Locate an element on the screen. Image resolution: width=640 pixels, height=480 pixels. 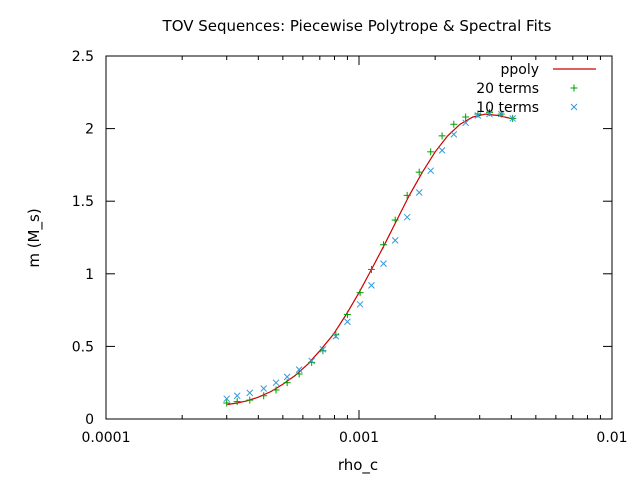
legend-swatch-plus is located at coordinates (574, 88).